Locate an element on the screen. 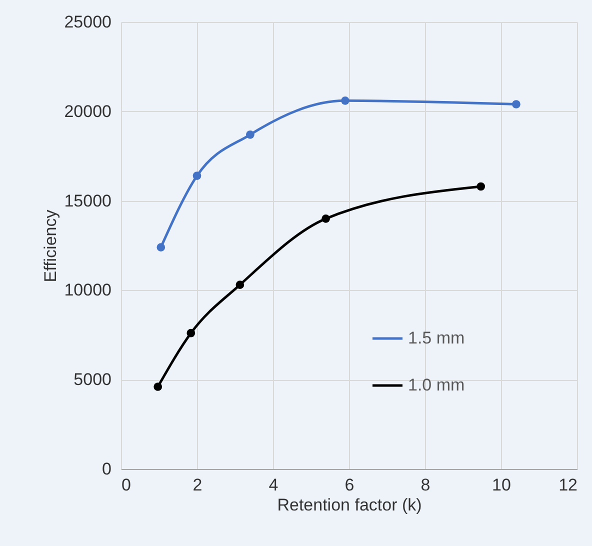 The image size is (592, 546). x-tick-label: 12 is located at coordinates (568, 485).